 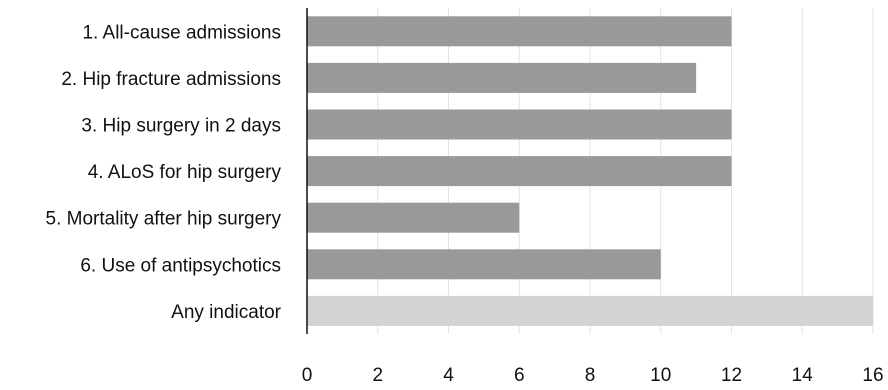 I want to click on x-tick-label: 4, so click(x=448, y=375).